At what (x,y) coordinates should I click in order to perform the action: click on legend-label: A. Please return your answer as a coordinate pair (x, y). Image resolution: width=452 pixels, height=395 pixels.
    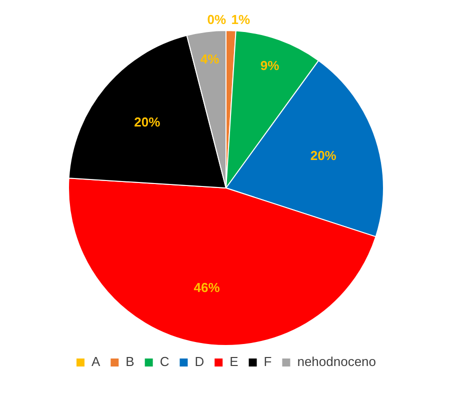
    Looking at the image, I should click on (95, 362).